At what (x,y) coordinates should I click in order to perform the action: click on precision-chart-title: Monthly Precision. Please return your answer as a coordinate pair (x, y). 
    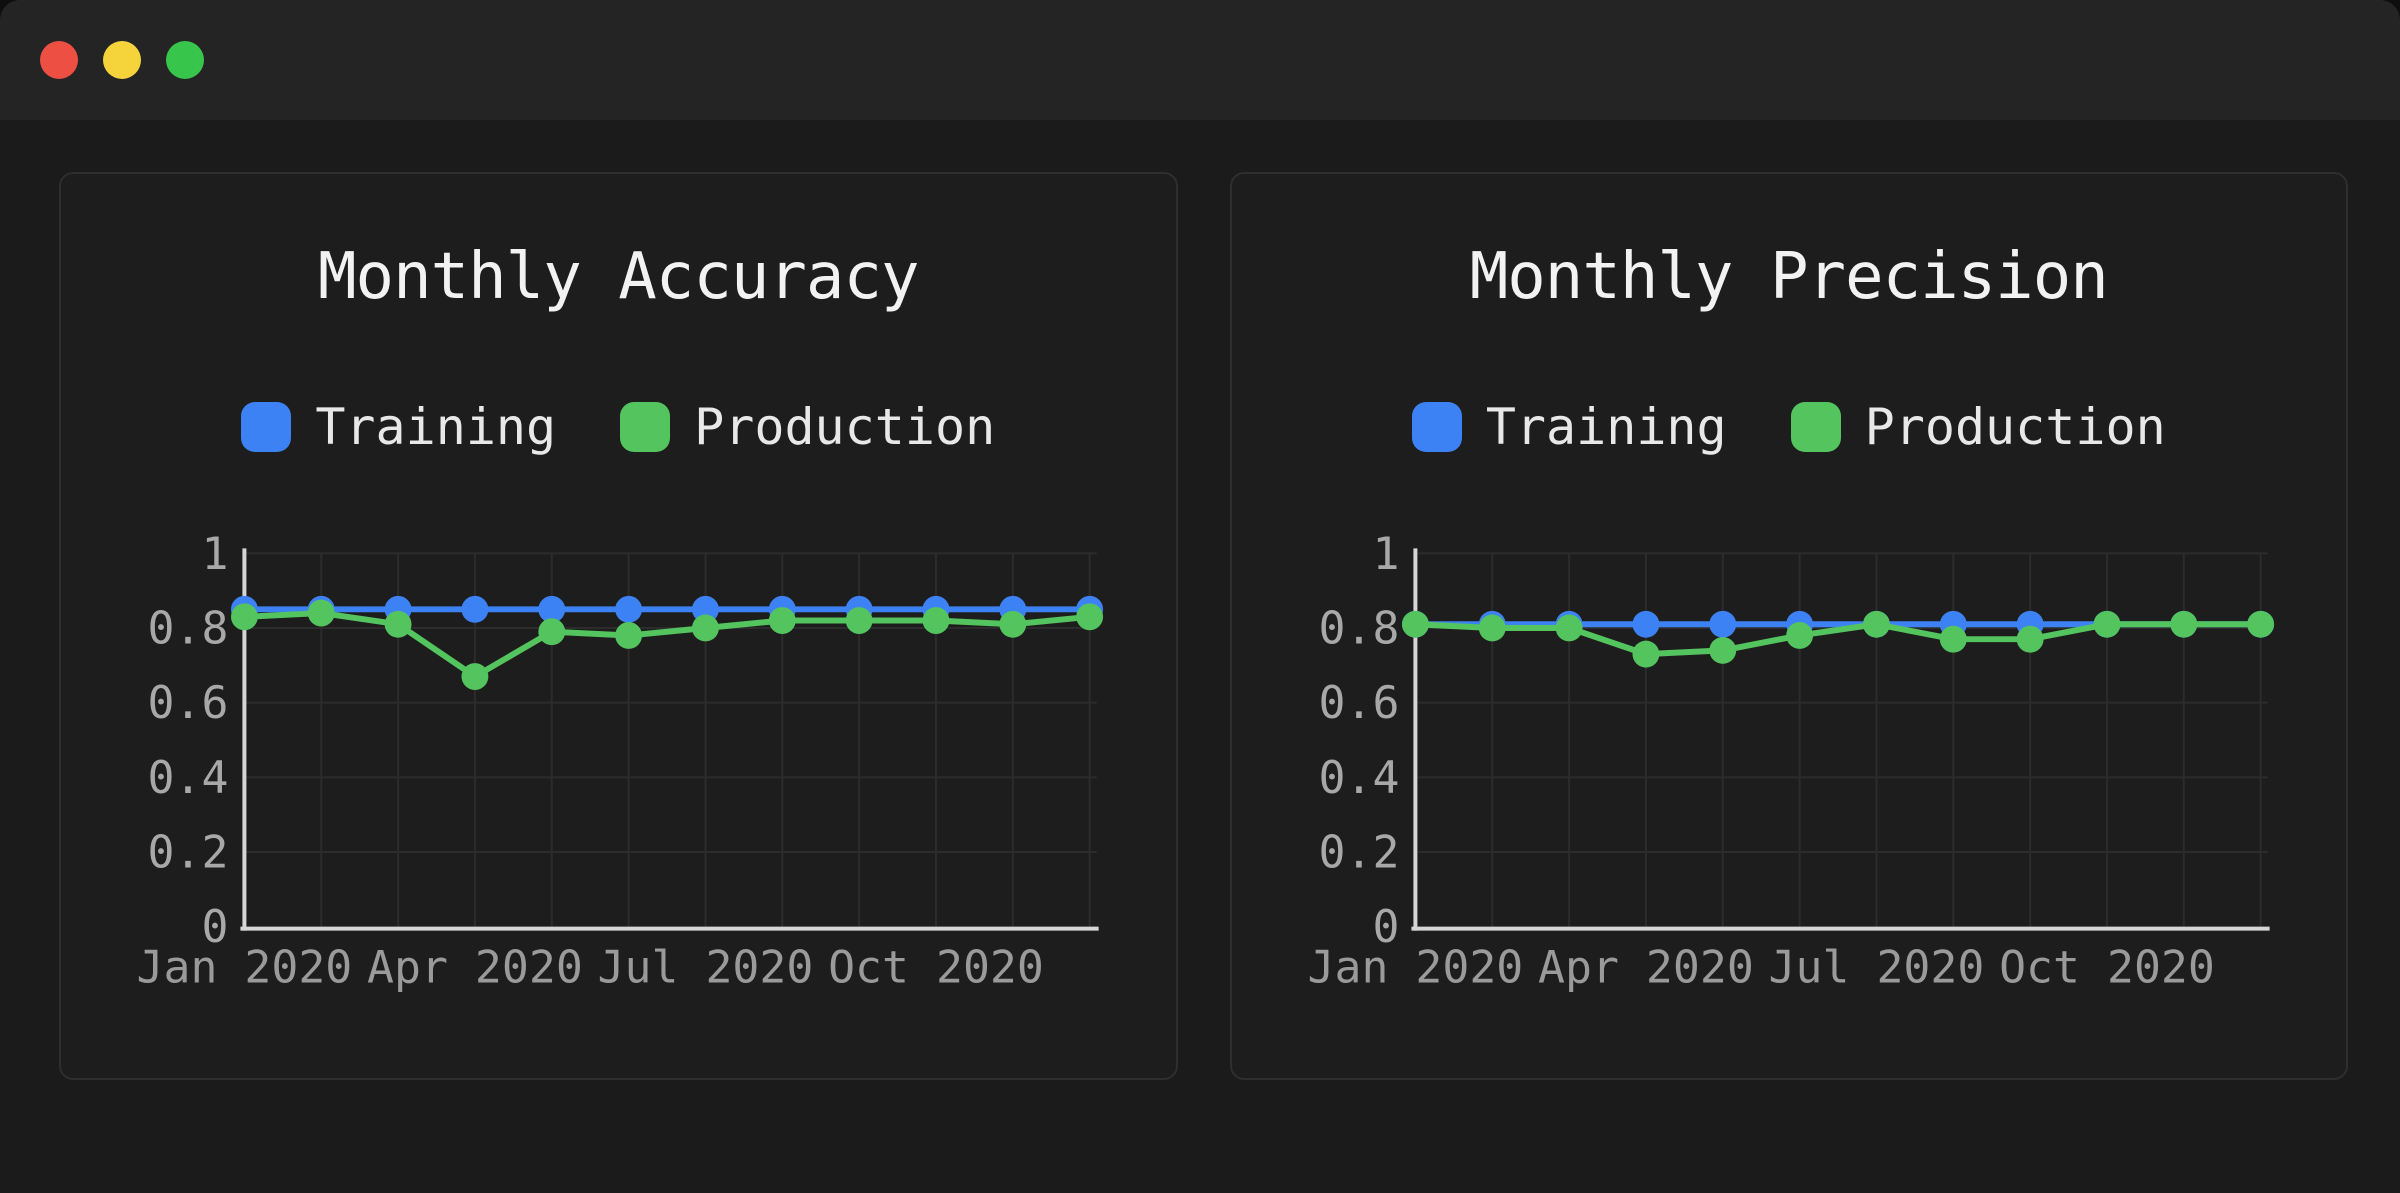
    Looking at the image, I should click on (1789, 277).